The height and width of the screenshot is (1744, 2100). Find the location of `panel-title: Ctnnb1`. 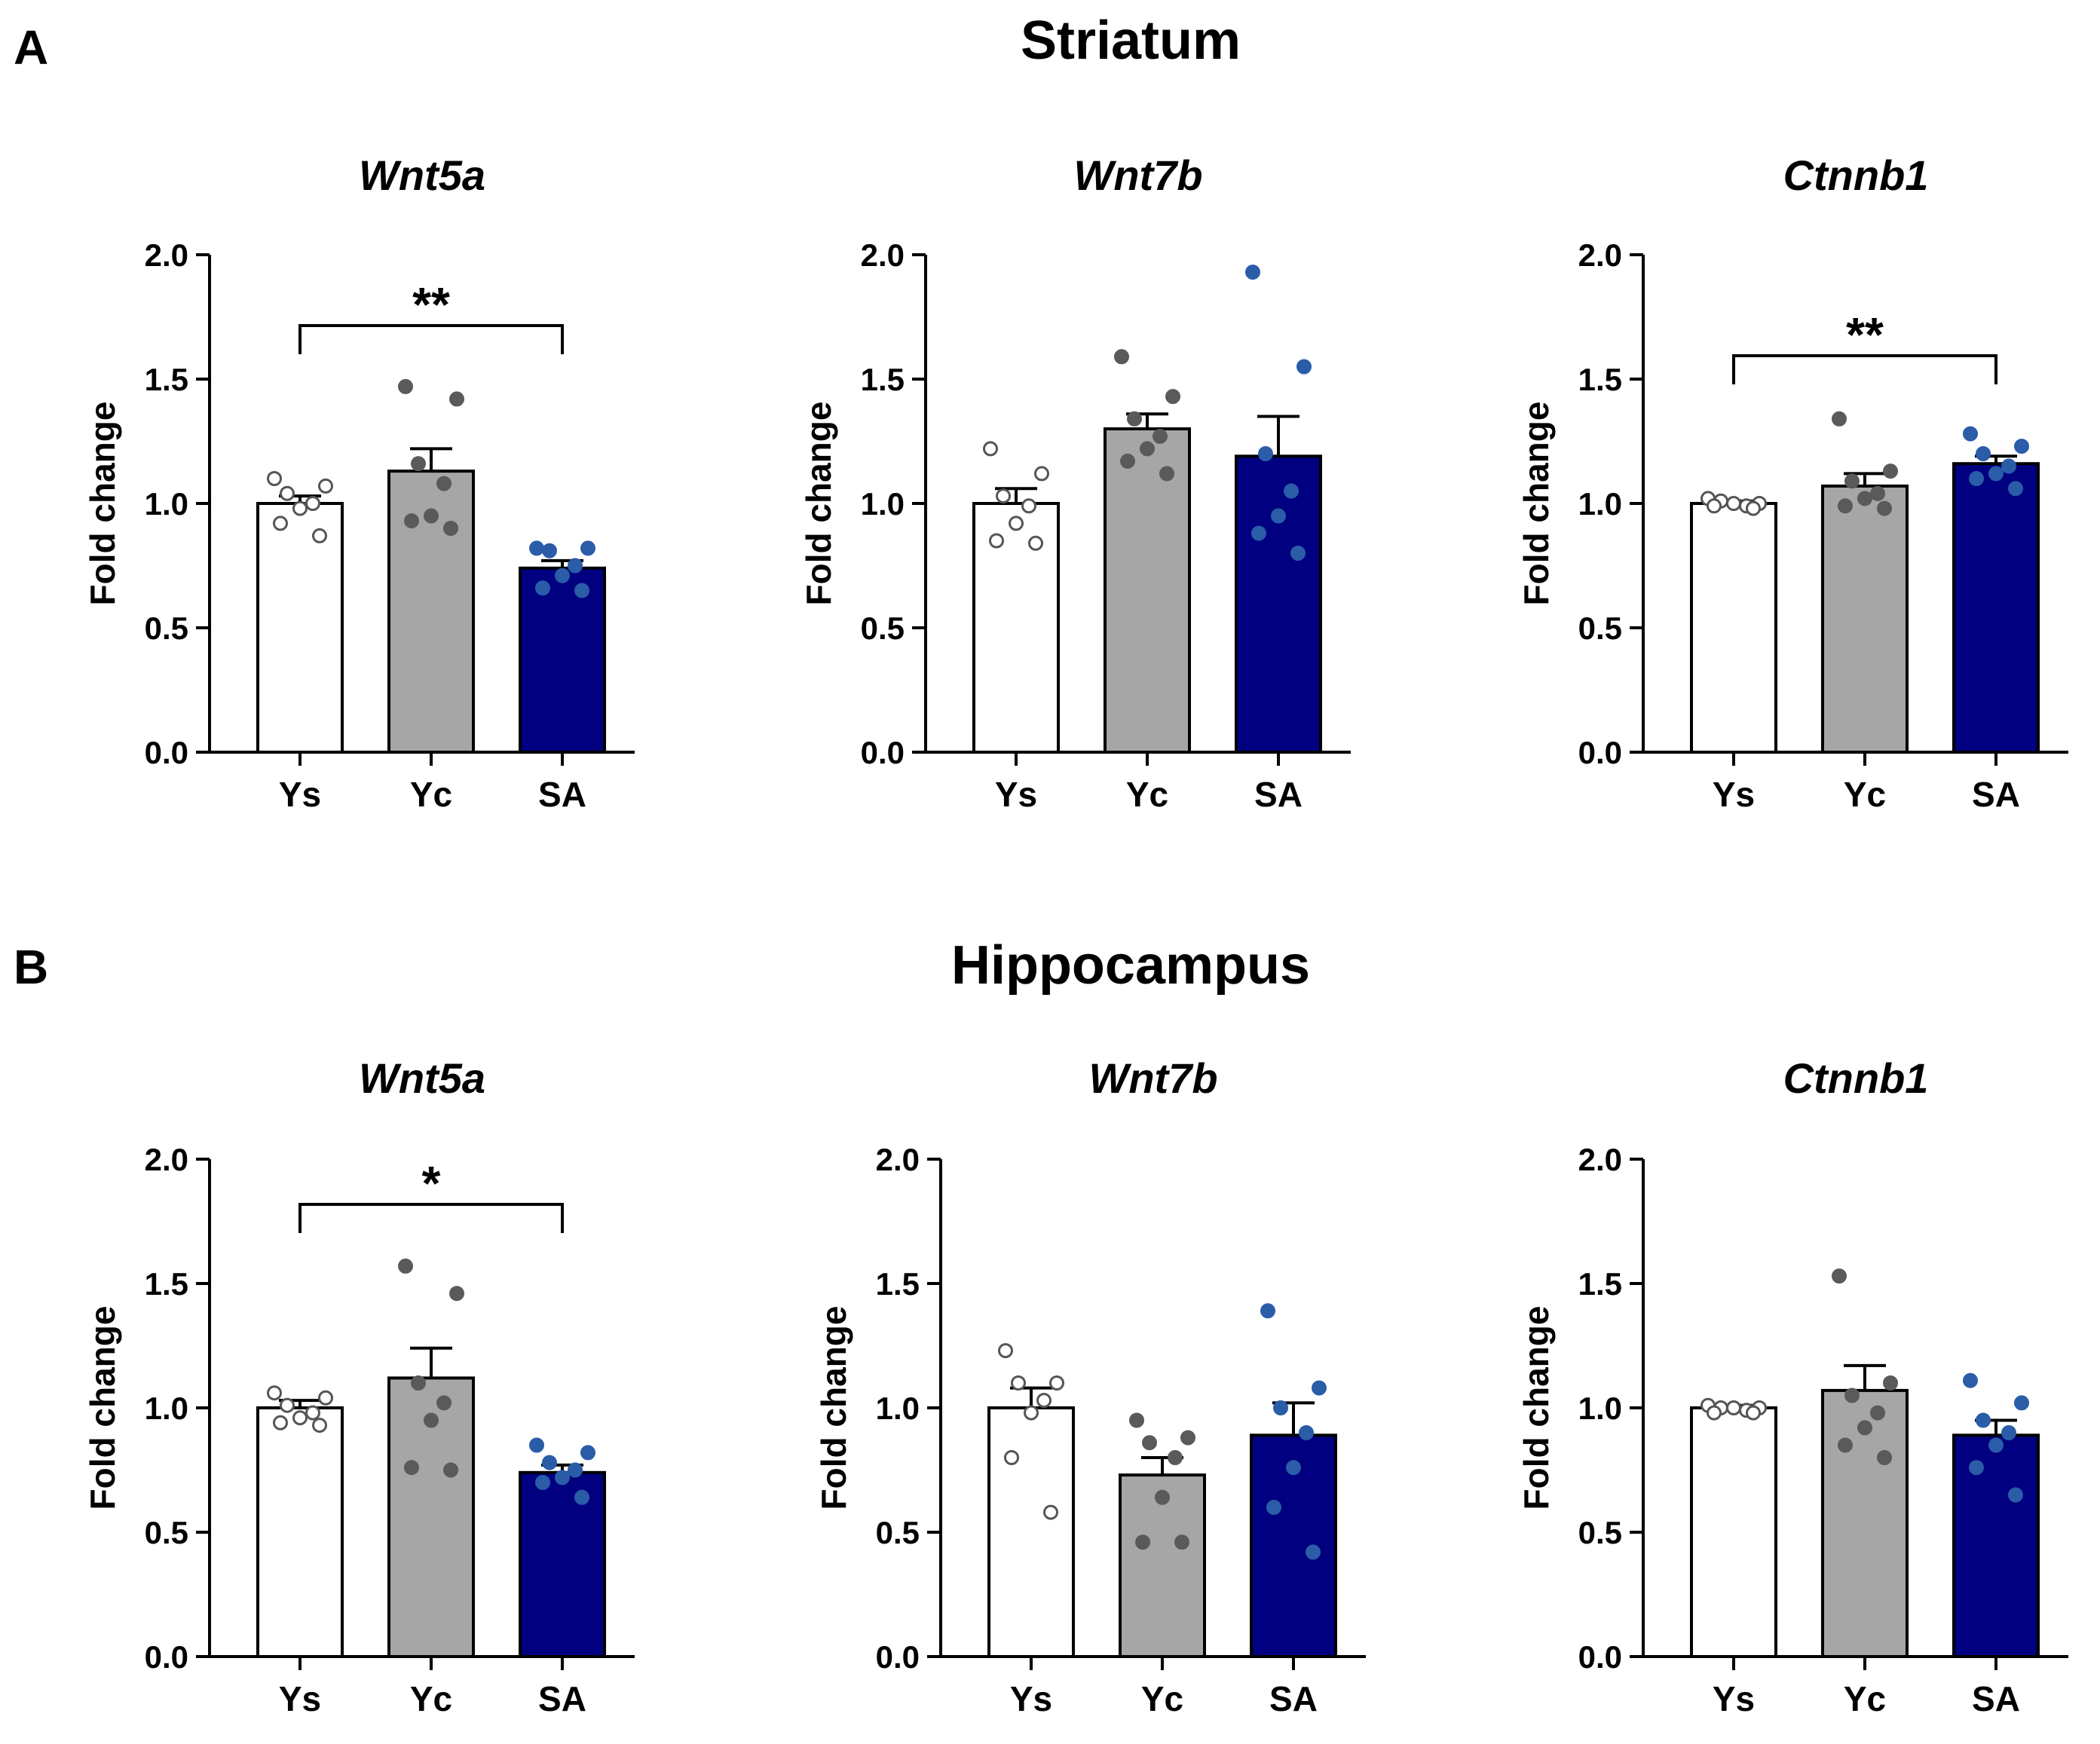

panel-title: Ctnnb1 is located at coordinates (1856, 175).